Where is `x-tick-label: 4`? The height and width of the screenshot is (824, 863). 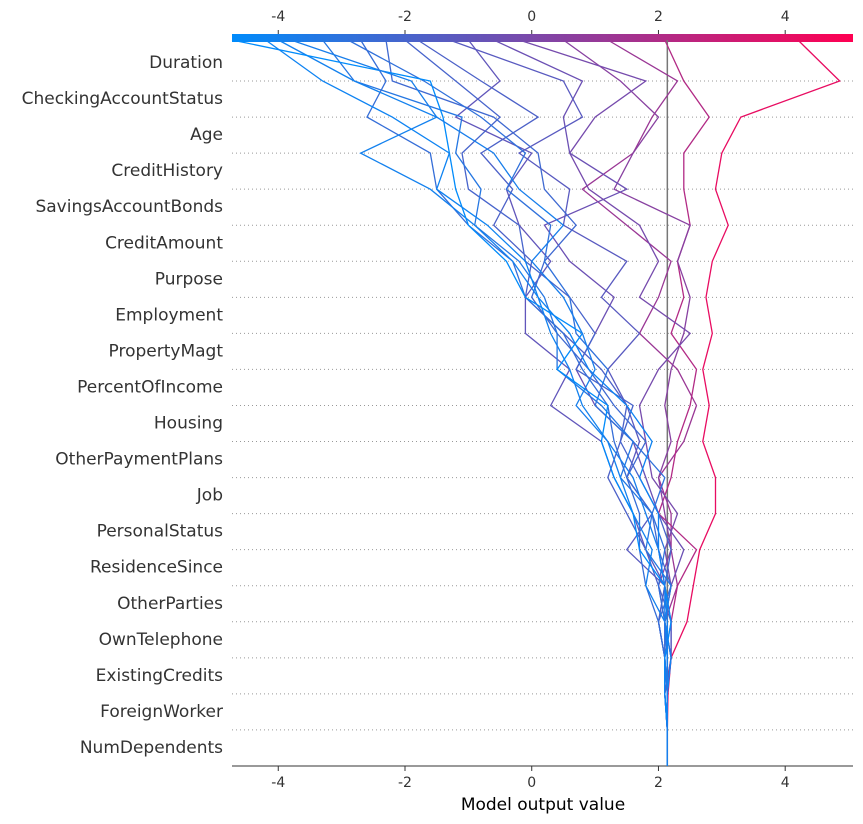
x-tick-label: 4 is located at coordinates (785, 783).